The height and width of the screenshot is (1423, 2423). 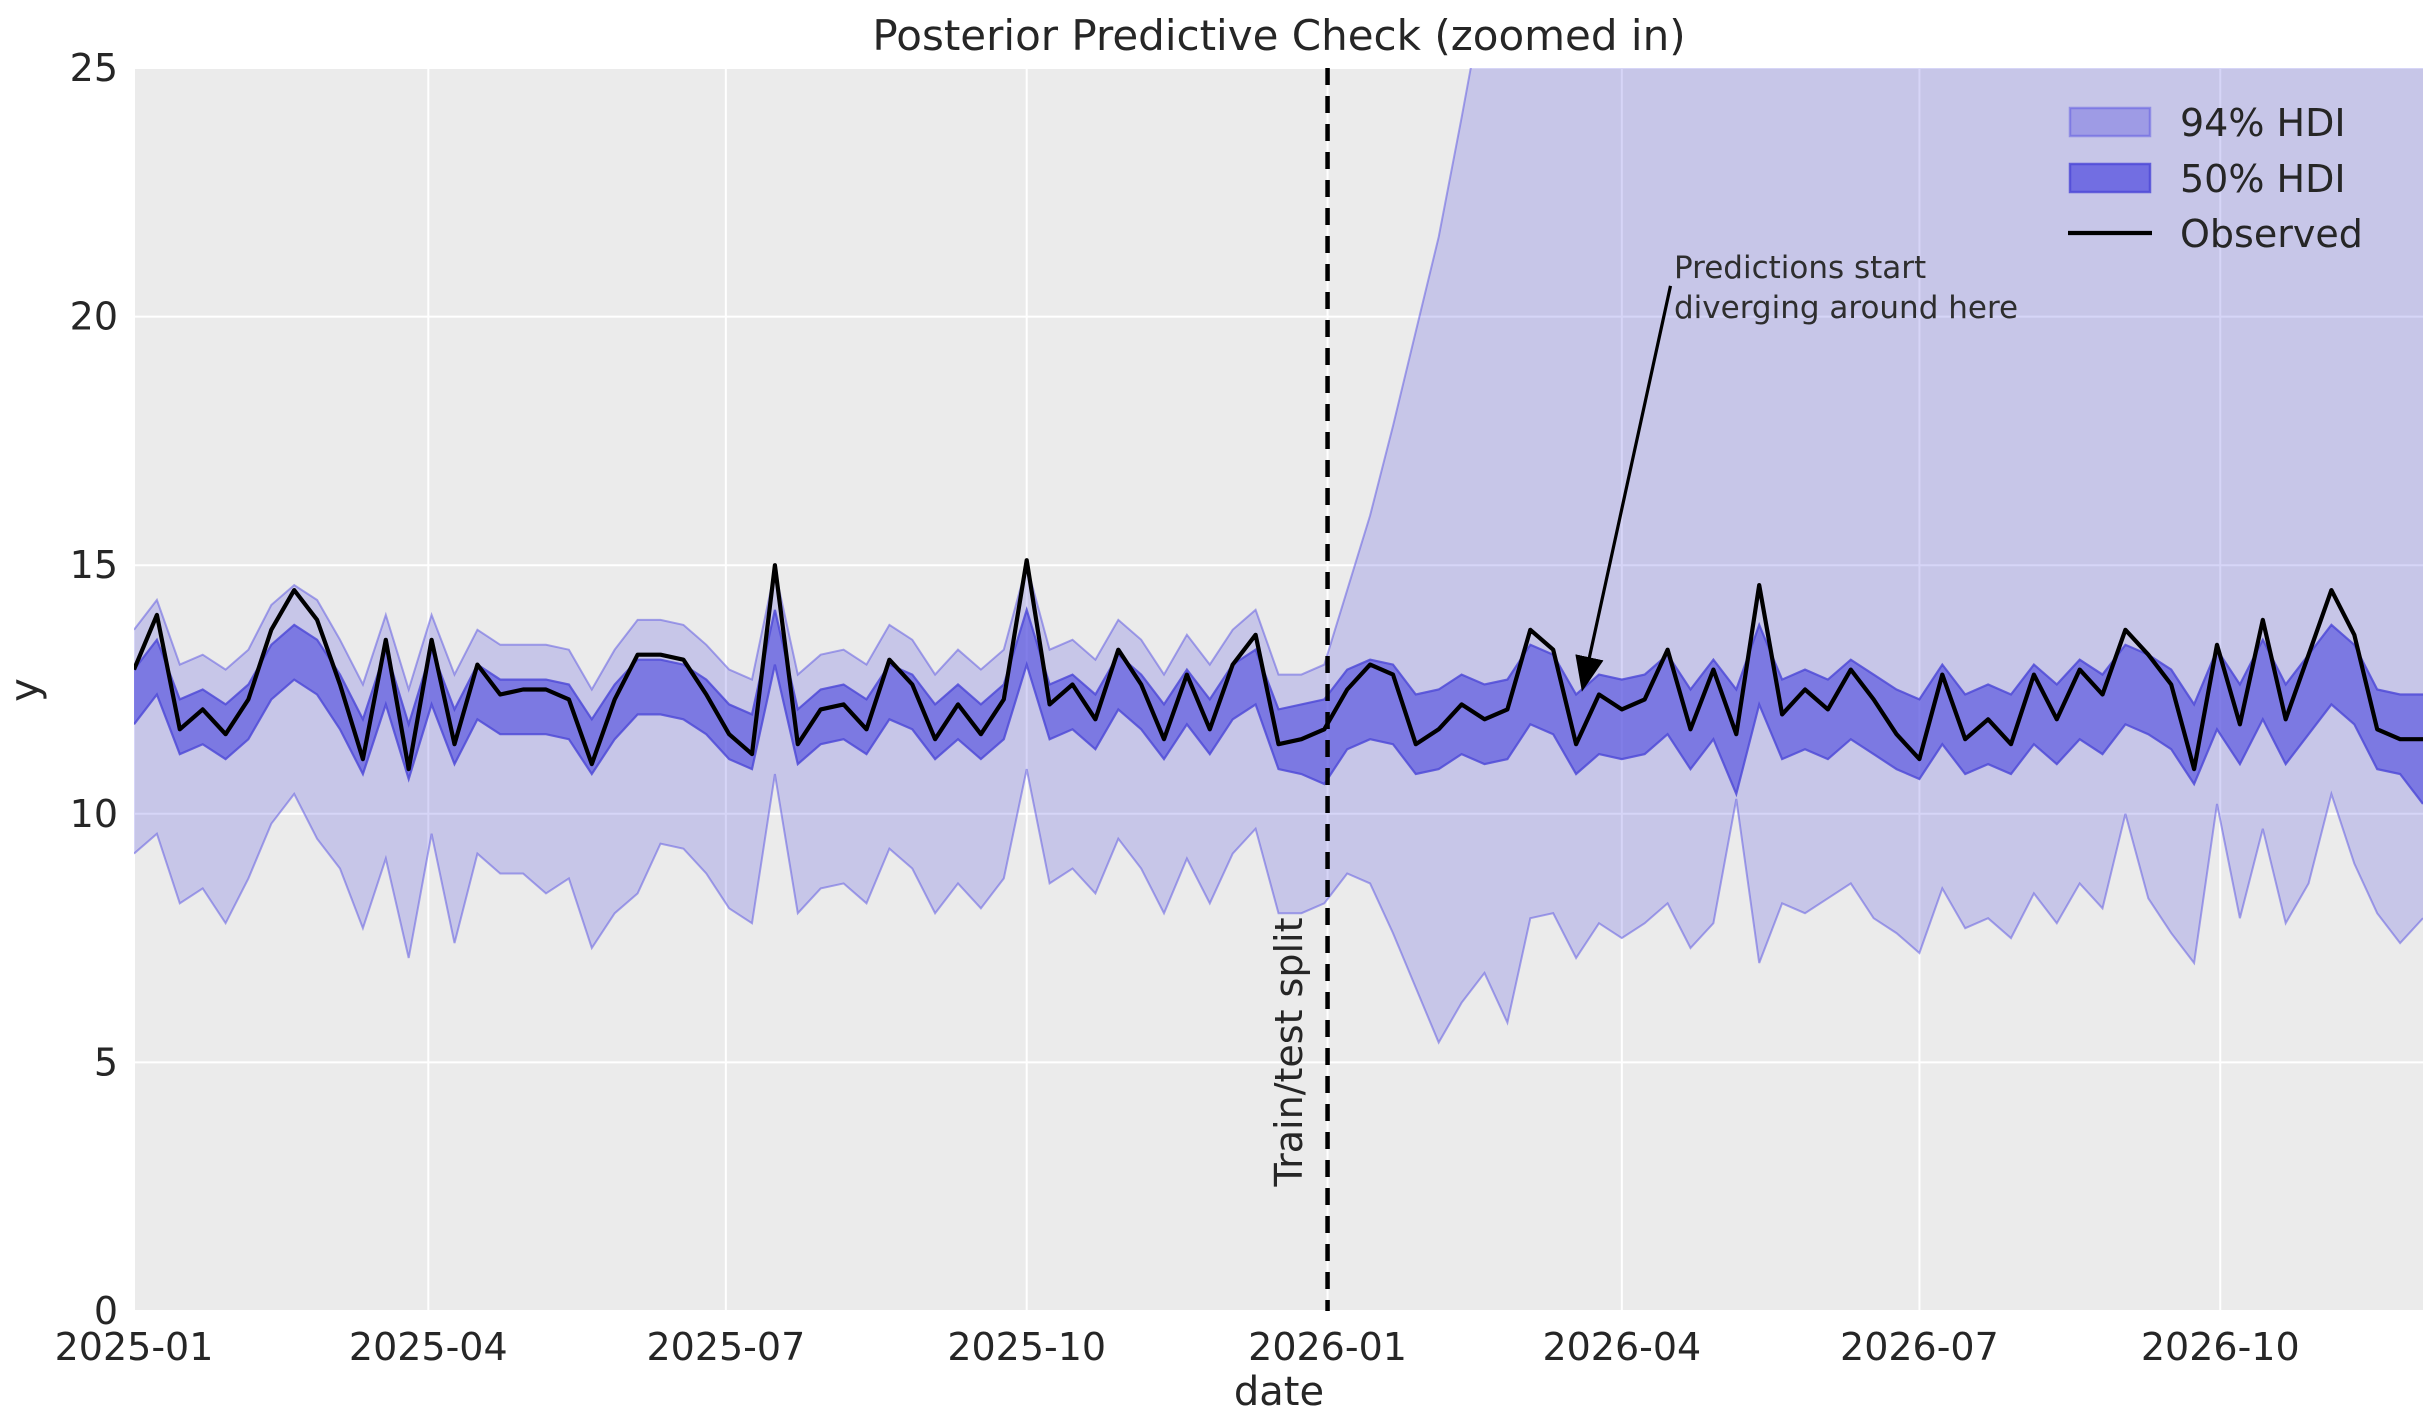 I want to click on legend-observed-label: Observed, so click(x=2271, y=234).